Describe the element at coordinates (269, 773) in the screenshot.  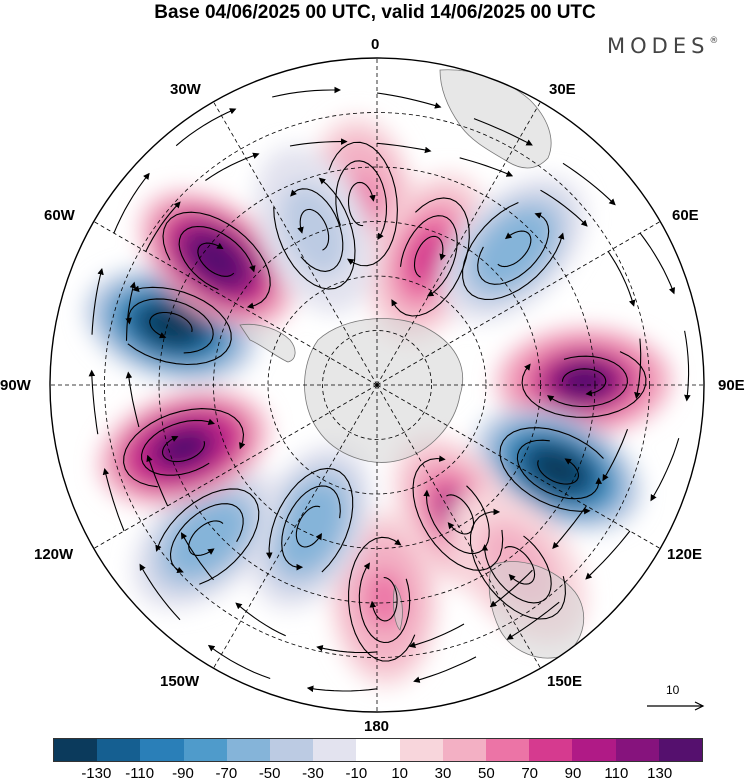
I see `colorbar-tick-label: -50` at that location.